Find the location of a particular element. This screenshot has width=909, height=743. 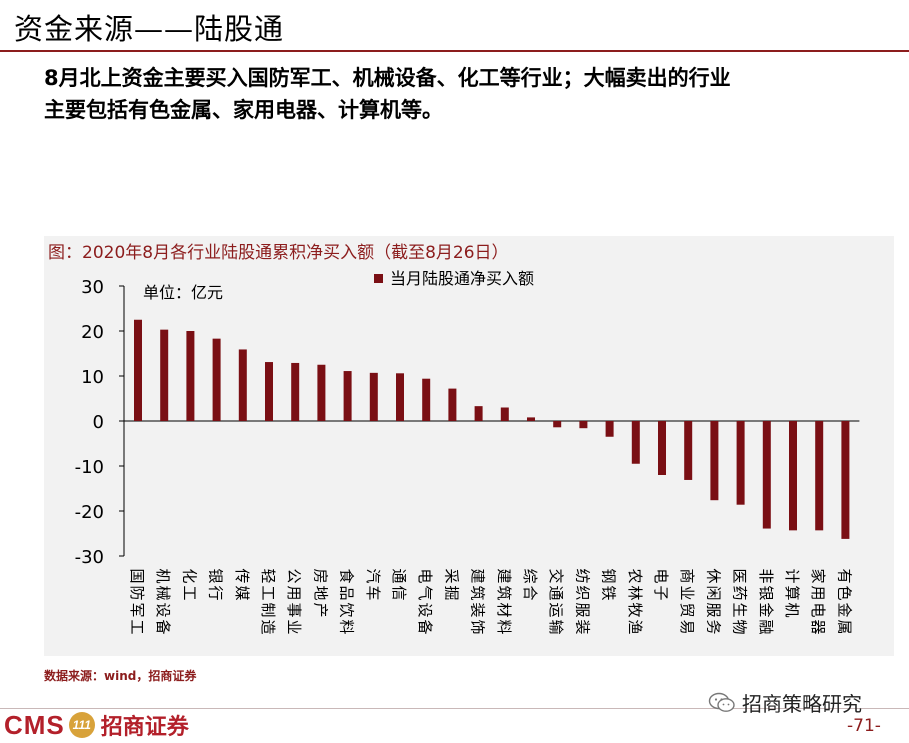

logo-chinese-text: 招商证券 is located at coordinates (144, 727).